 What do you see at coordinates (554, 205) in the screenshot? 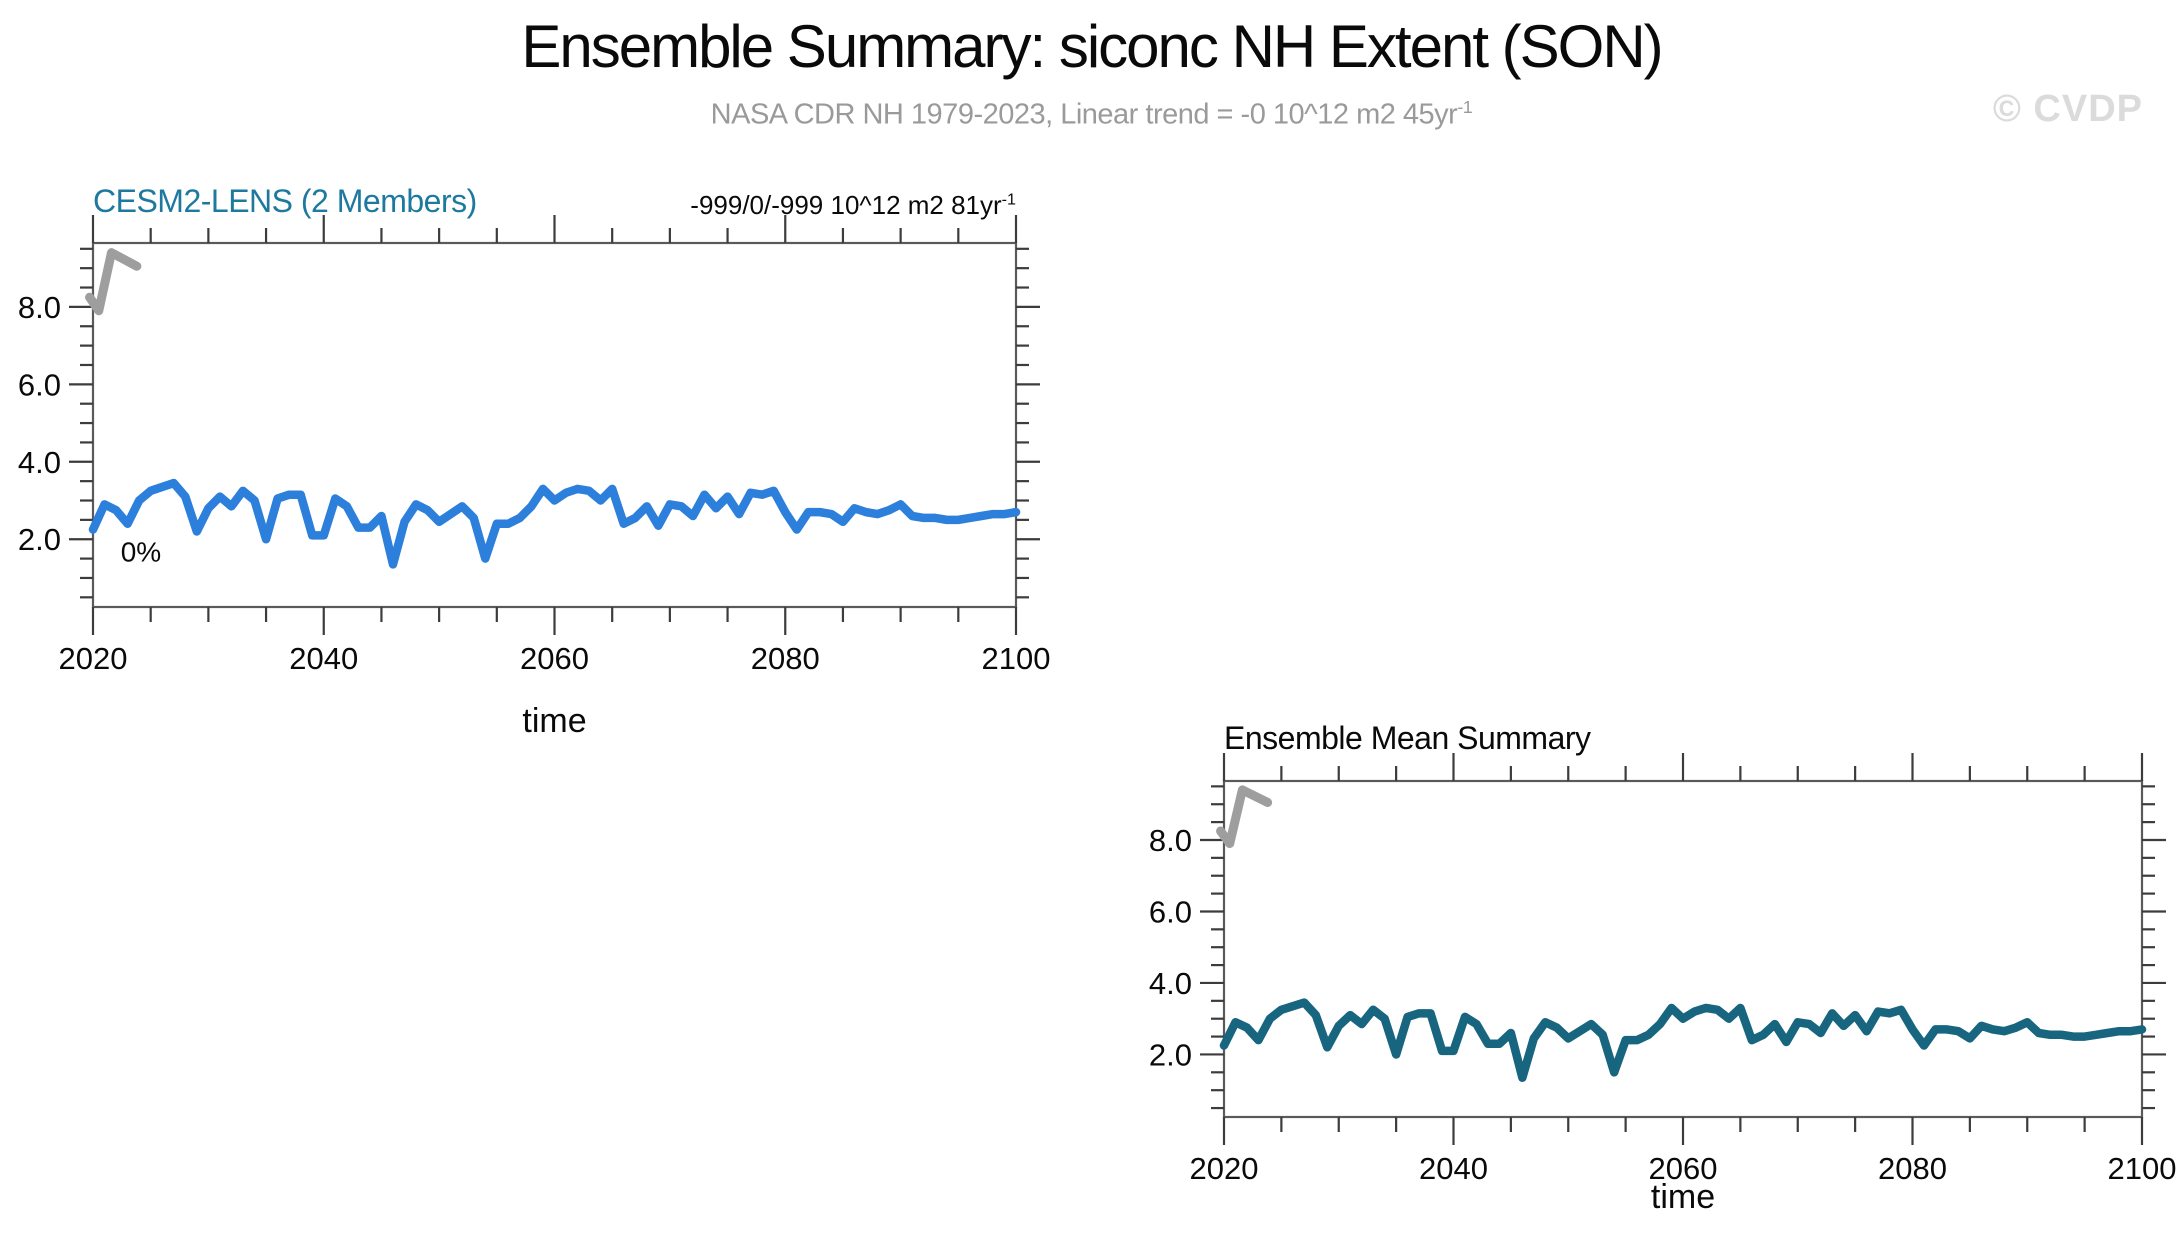
I see `trend-annotation: -999/0/-999 10^12 m2 81yr-1` at bounding box center [554, 205].